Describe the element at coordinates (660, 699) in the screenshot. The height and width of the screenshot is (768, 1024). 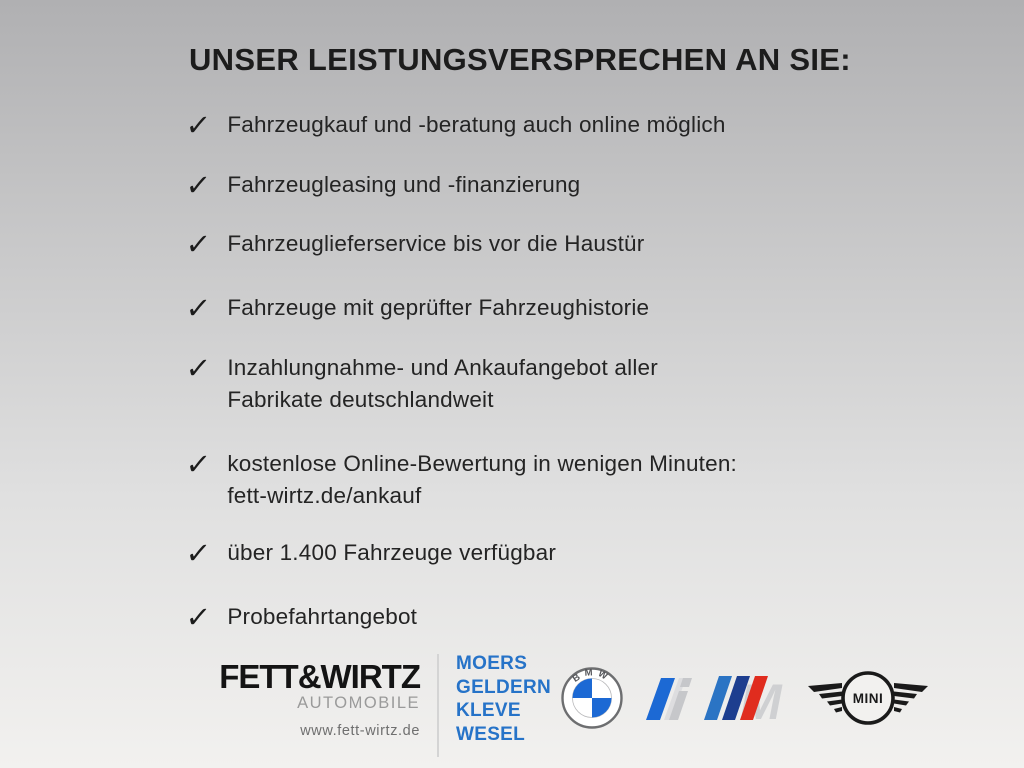
I see `bmw-i-blue-slash` at that location.